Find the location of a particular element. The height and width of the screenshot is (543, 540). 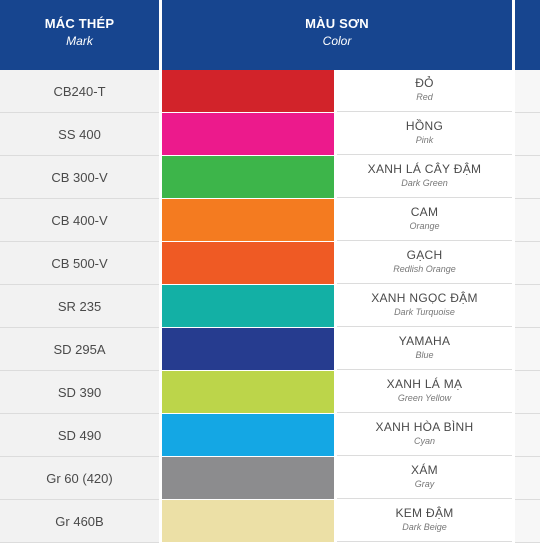

color-name-en: Dark Green is located at coordinates (424, 183).